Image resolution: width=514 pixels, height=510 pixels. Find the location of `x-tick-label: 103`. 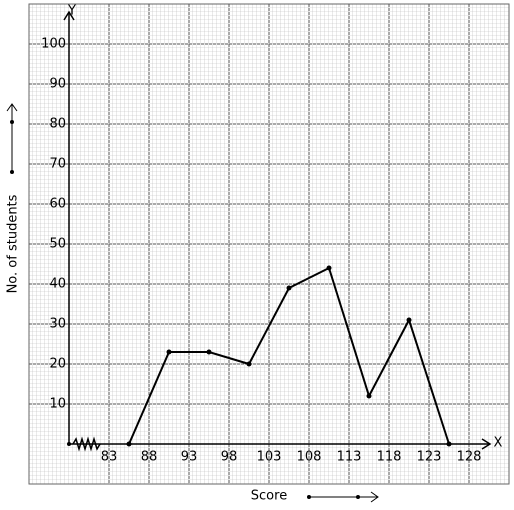

x-tick-label: 103 is located at coordinates (269, 457).